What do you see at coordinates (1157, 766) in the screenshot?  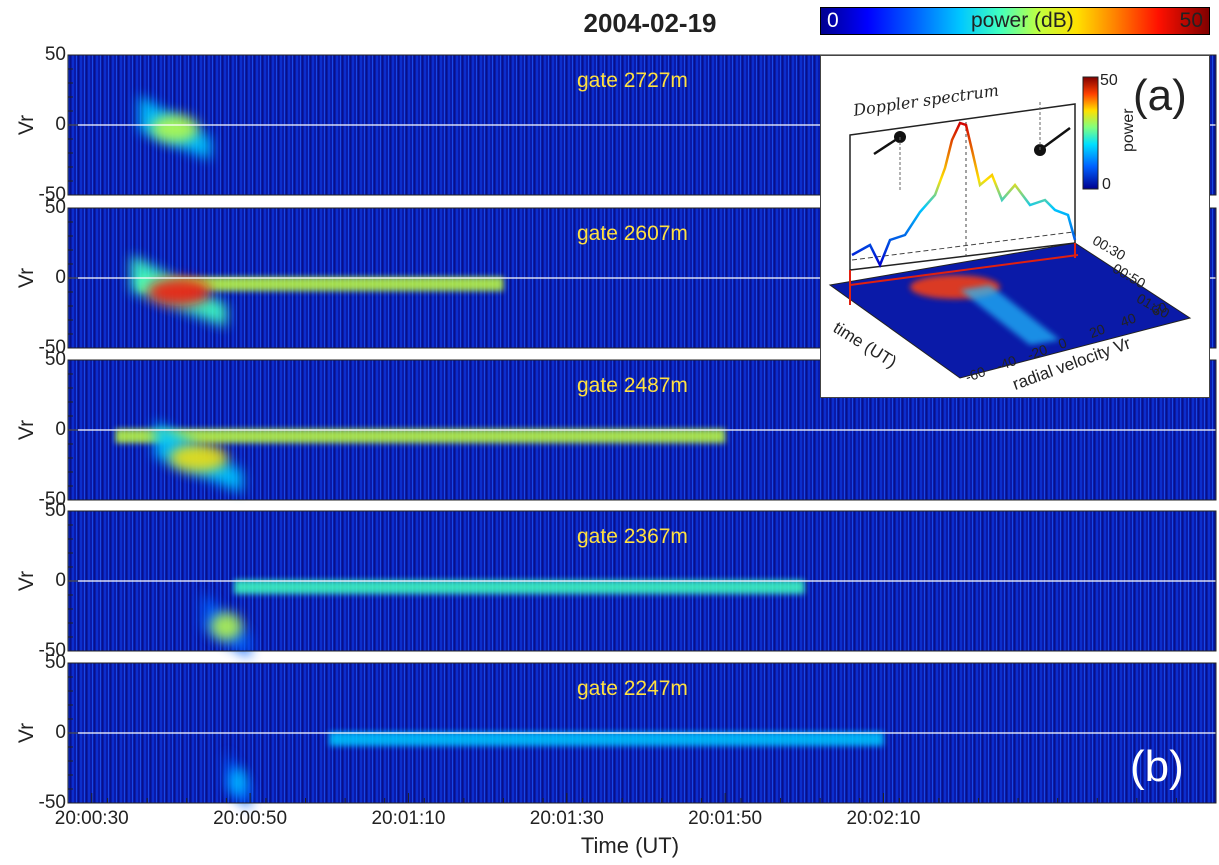 I see `panel-label-b: (b)` at bounding box center [1157, 766].